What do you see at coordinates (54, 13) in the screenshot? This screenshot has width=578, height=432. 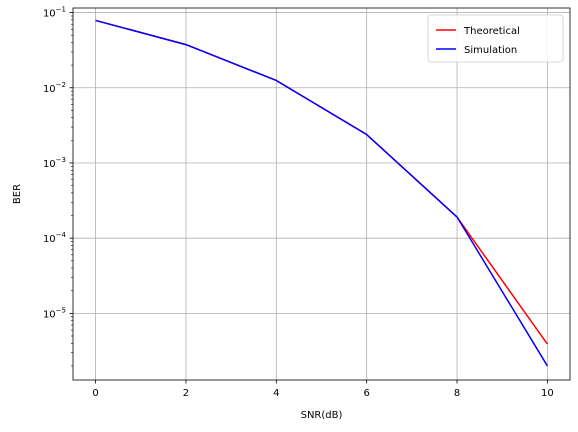 I see `y-tick-label: 10⁻¹` at bounding box center [54, 13].